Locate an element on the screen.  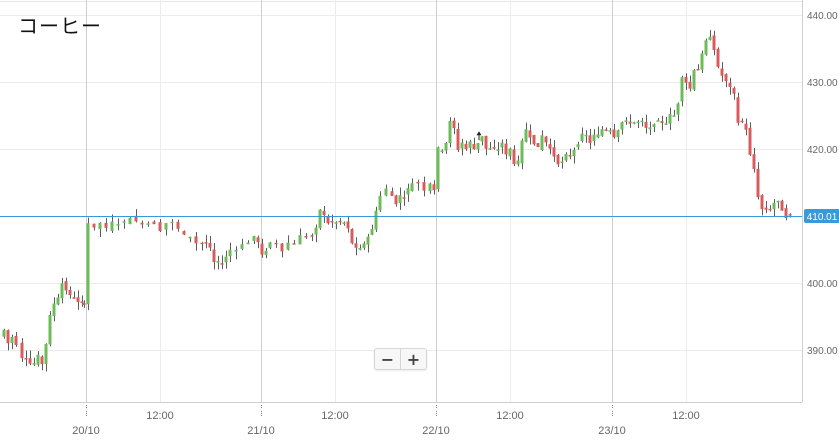
x-tick-label: 12:00 is located at coordinates (510, 416).